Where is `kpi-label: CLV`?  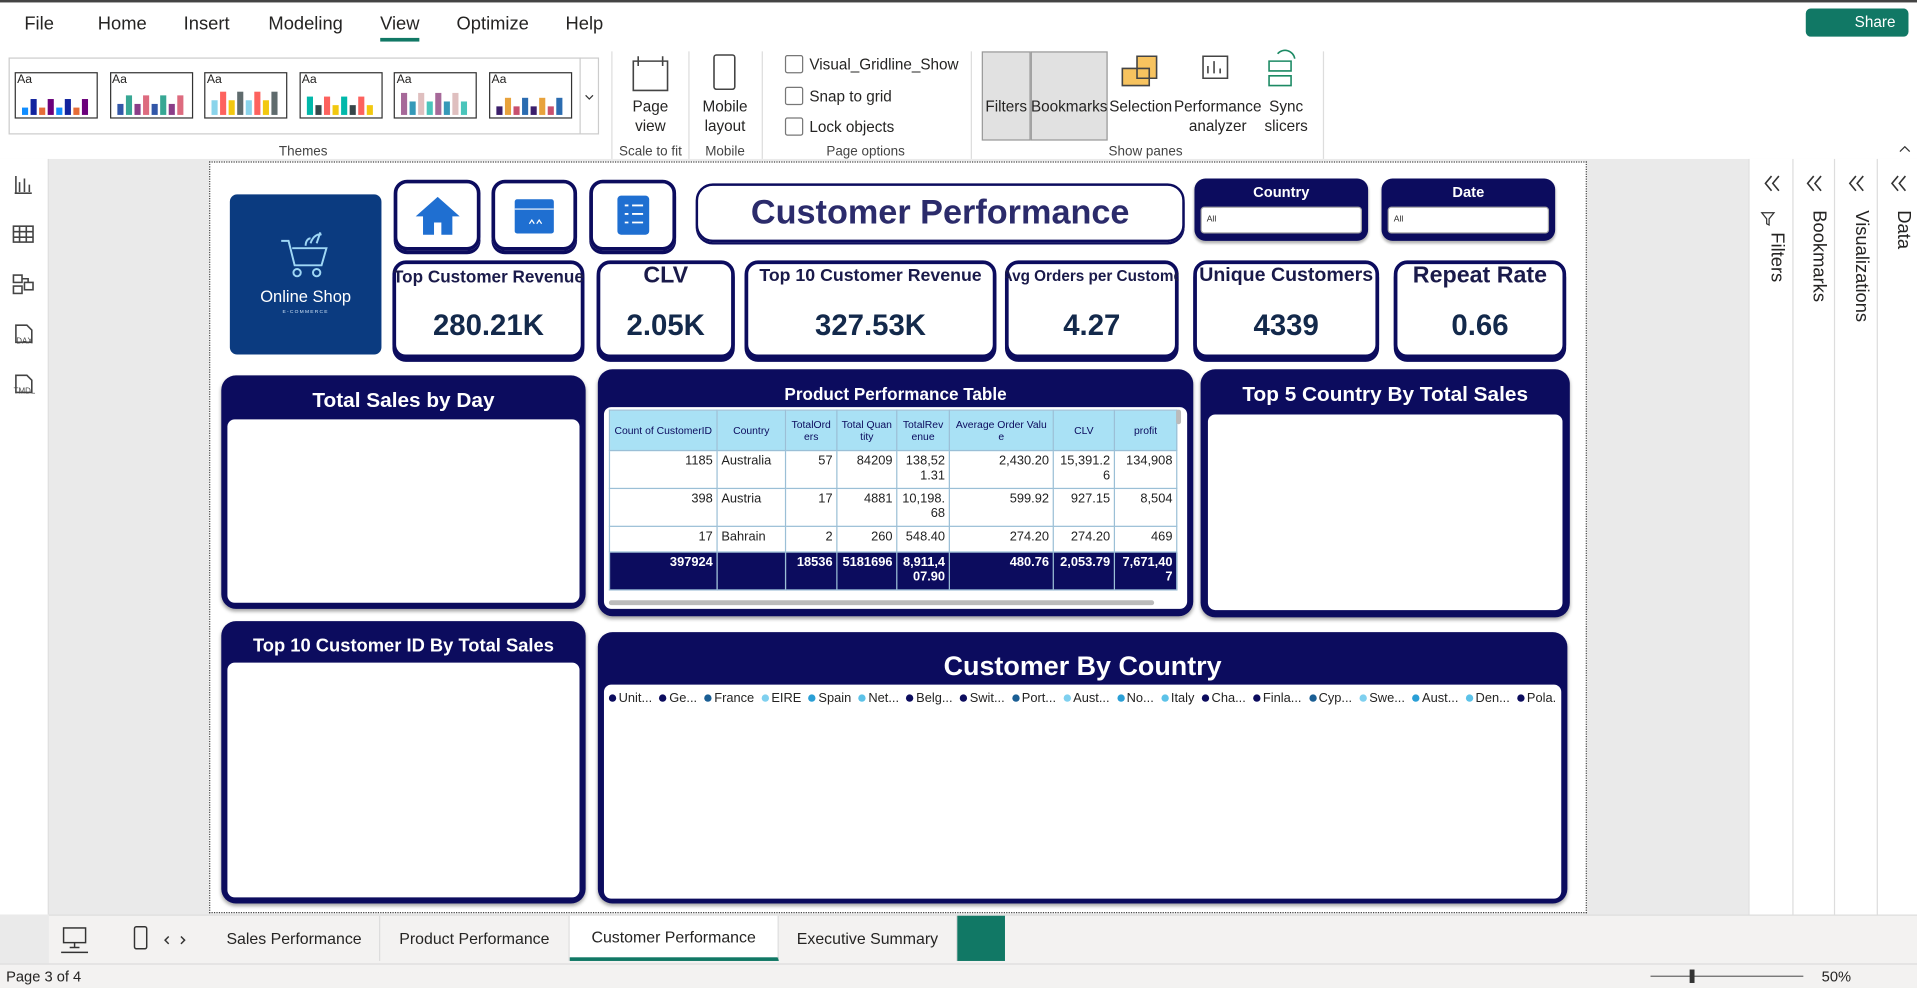 kpi-label: CLV is located at coordinates (666, 275).